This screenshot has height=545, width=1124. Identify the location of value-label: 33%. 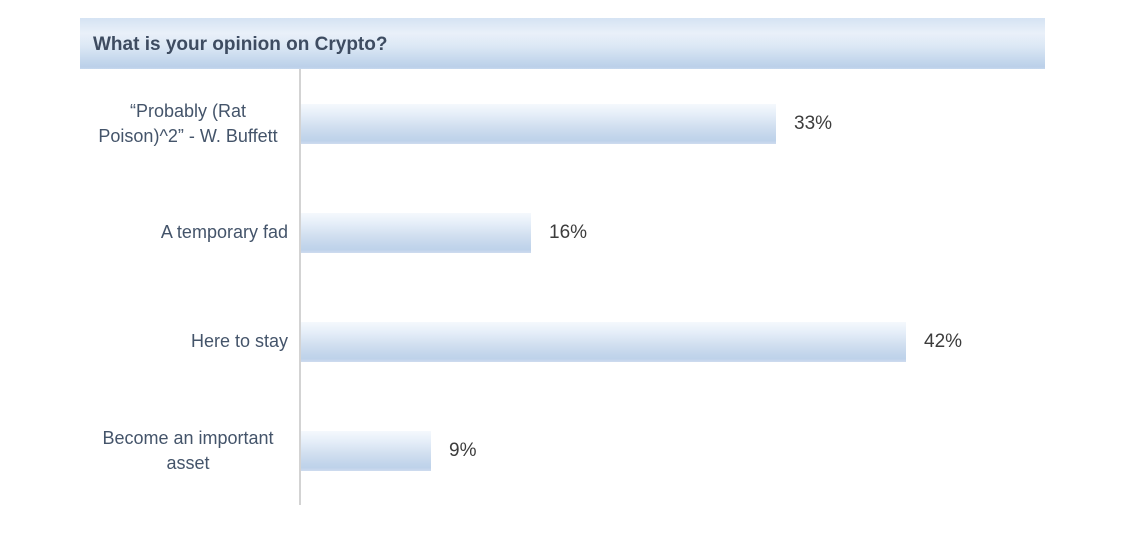
(813, 123).